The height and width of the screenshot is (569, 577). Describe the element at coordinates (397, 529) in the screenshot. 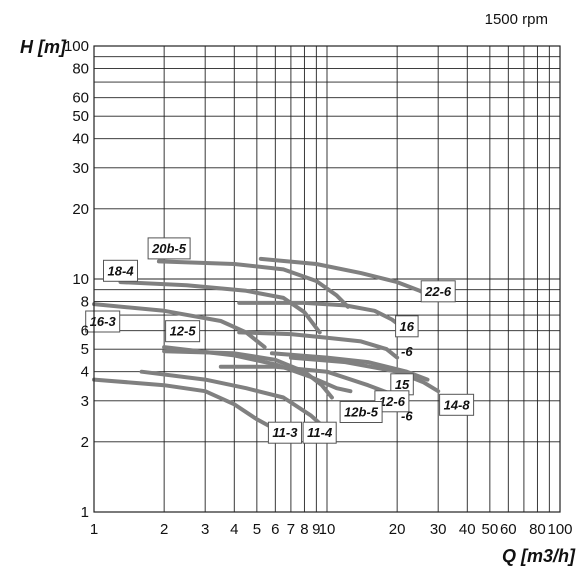

I see `x-tick-label: 20` at that location.